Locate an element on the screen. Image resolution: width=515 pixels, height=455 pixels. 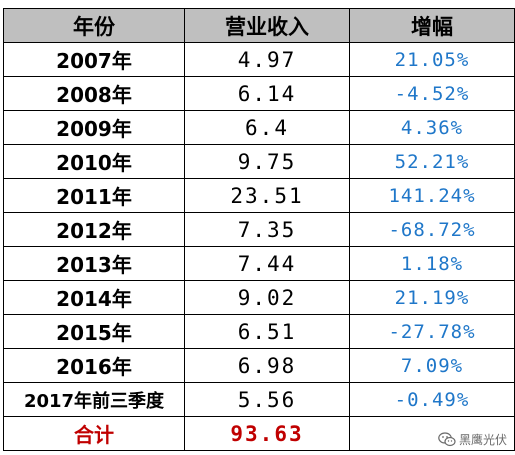
year-cell: 2010年 is located at coordinates (94, 161).